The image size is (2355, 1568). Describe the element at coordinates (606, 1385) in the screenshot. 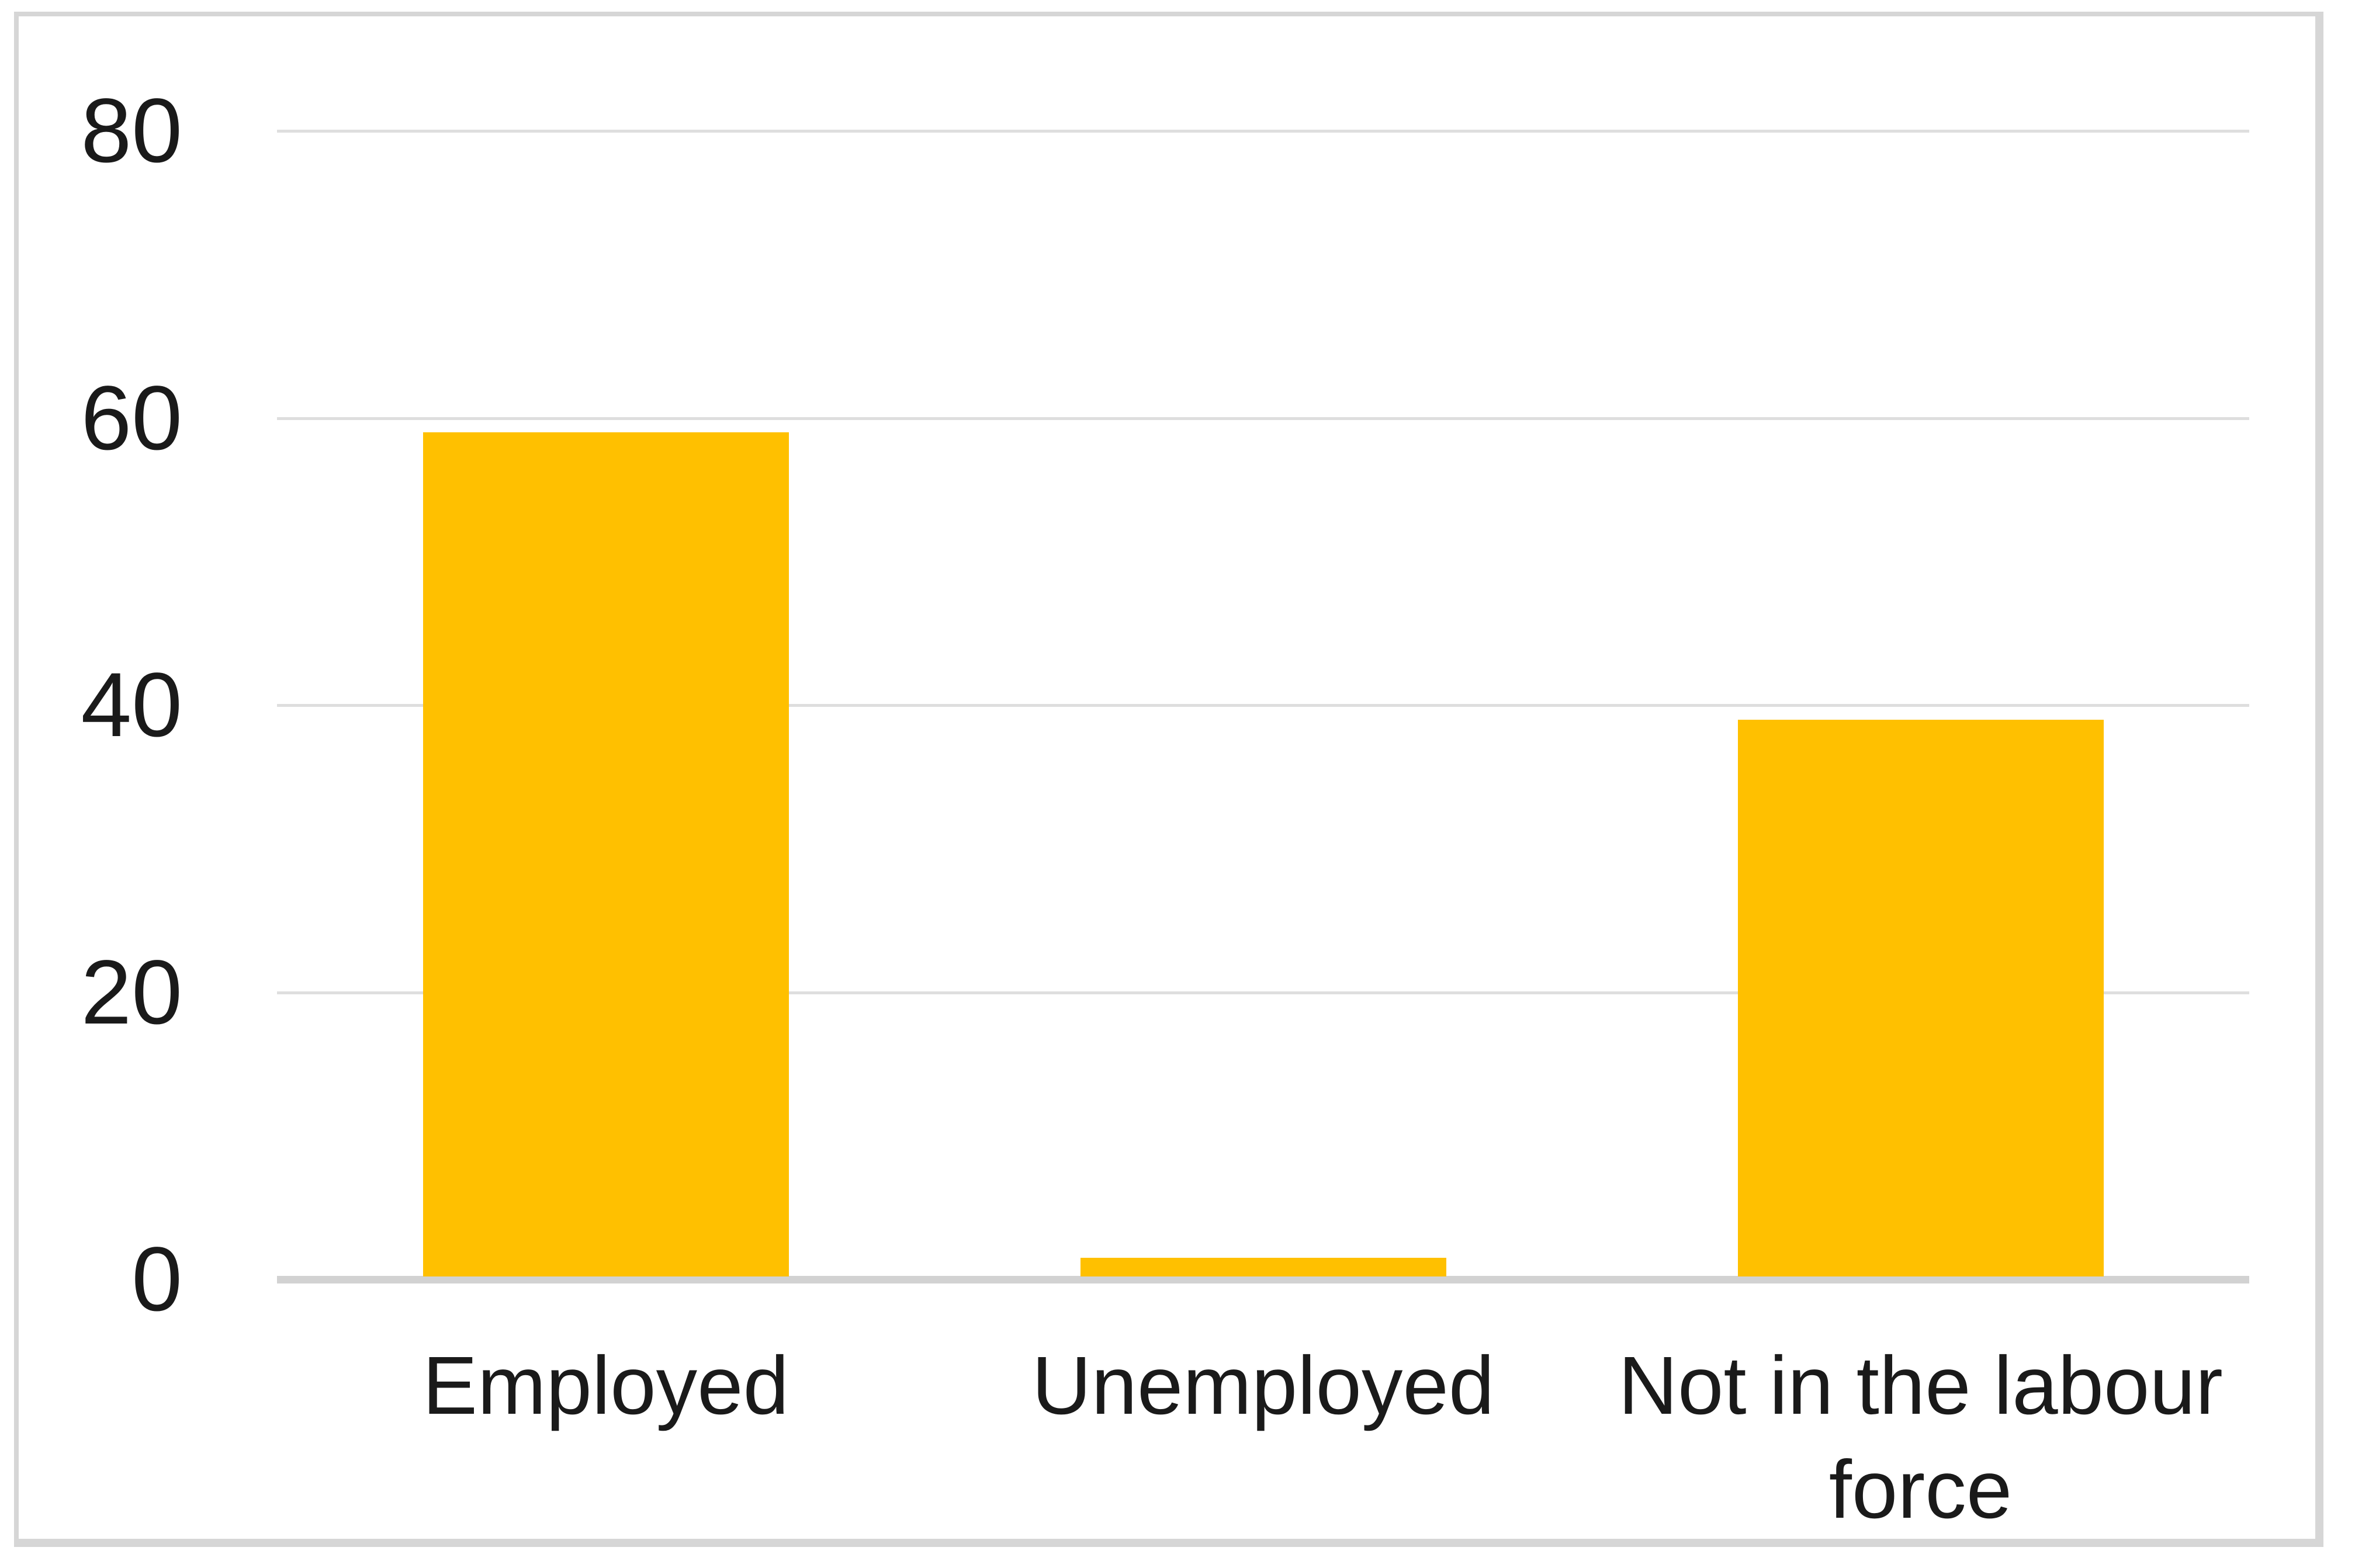

I see `x-category-label-1: Employed` at that location.